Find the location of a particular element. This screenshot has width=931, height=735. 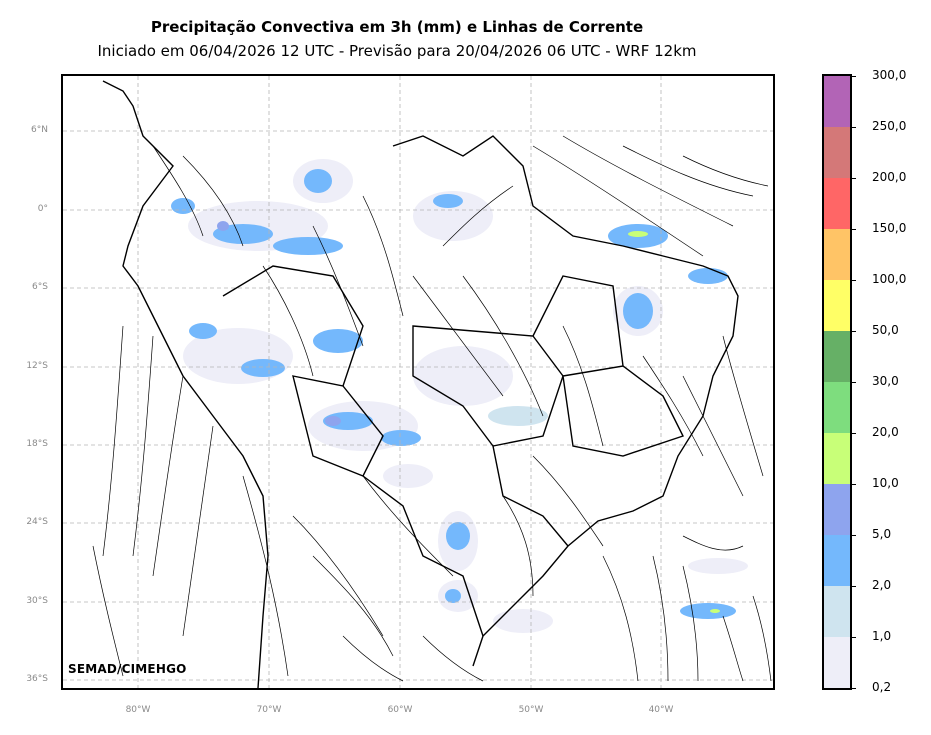

lon-tick-40w: 40°W is located at coordinates (661, 710).